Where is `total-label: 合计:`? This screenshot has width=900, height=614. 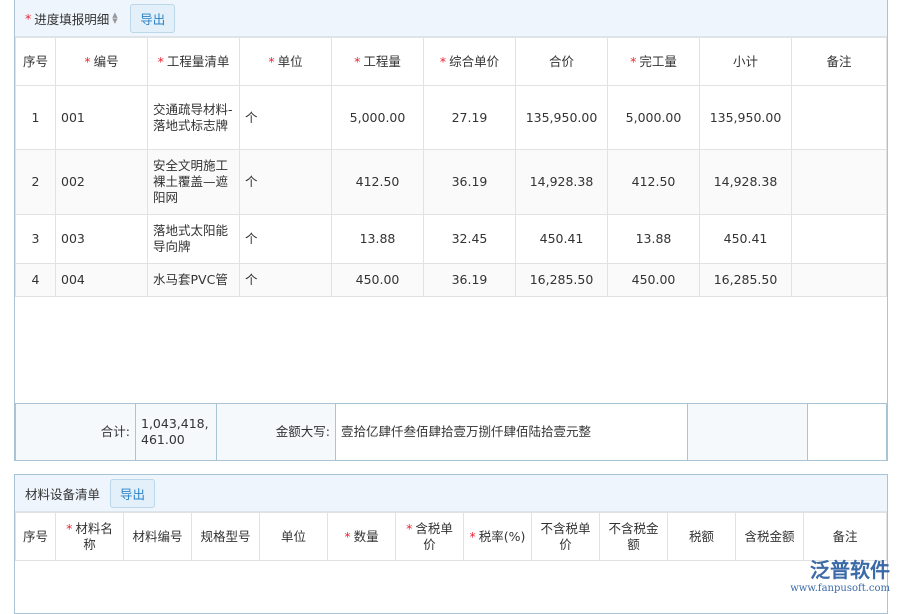 total-label: 合计: is located at coordinates (75, 431).